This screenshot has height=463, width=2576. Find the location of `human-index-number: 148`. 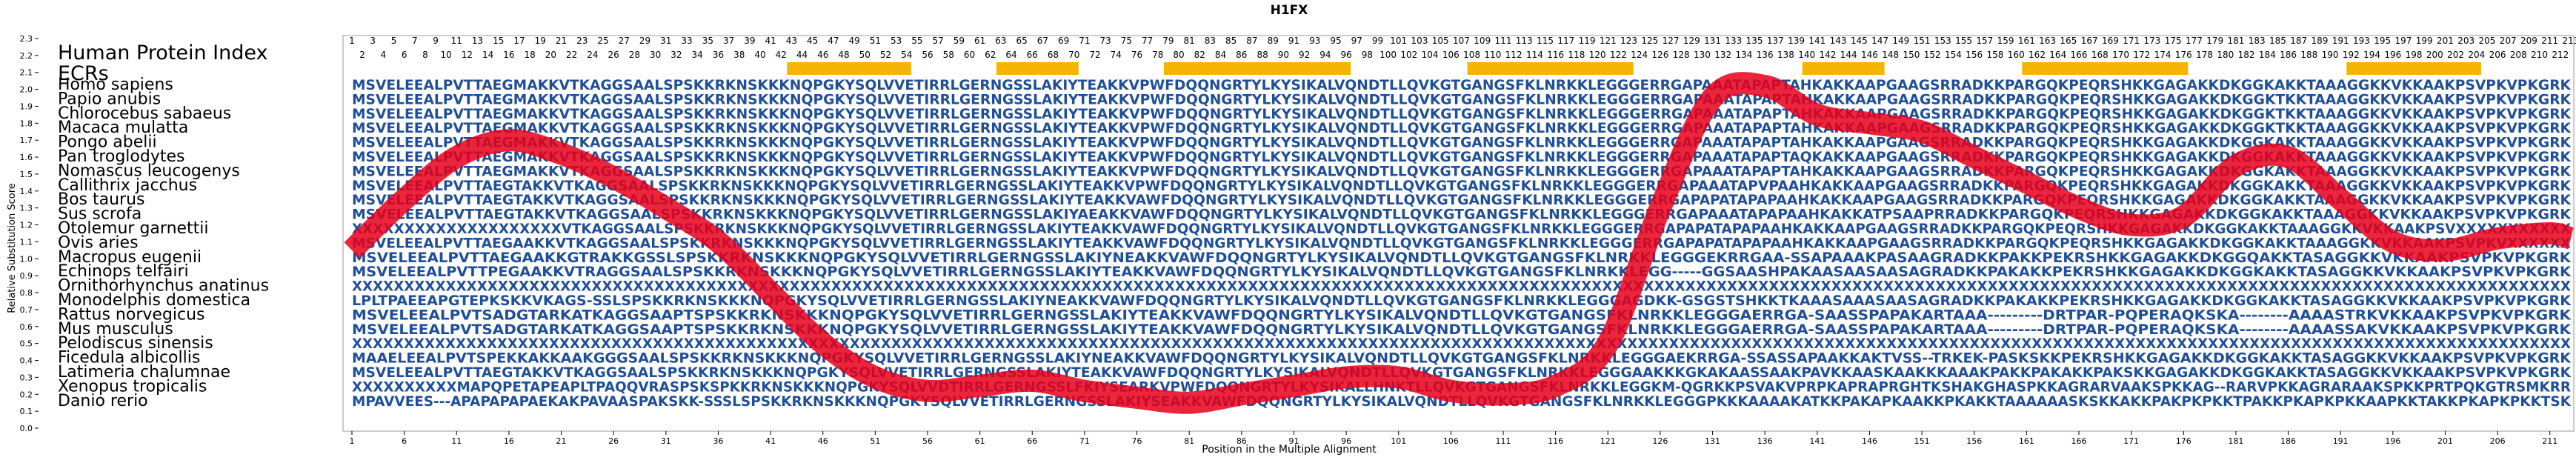

human-index-number: 148 is located at coordinates (1890, 55).